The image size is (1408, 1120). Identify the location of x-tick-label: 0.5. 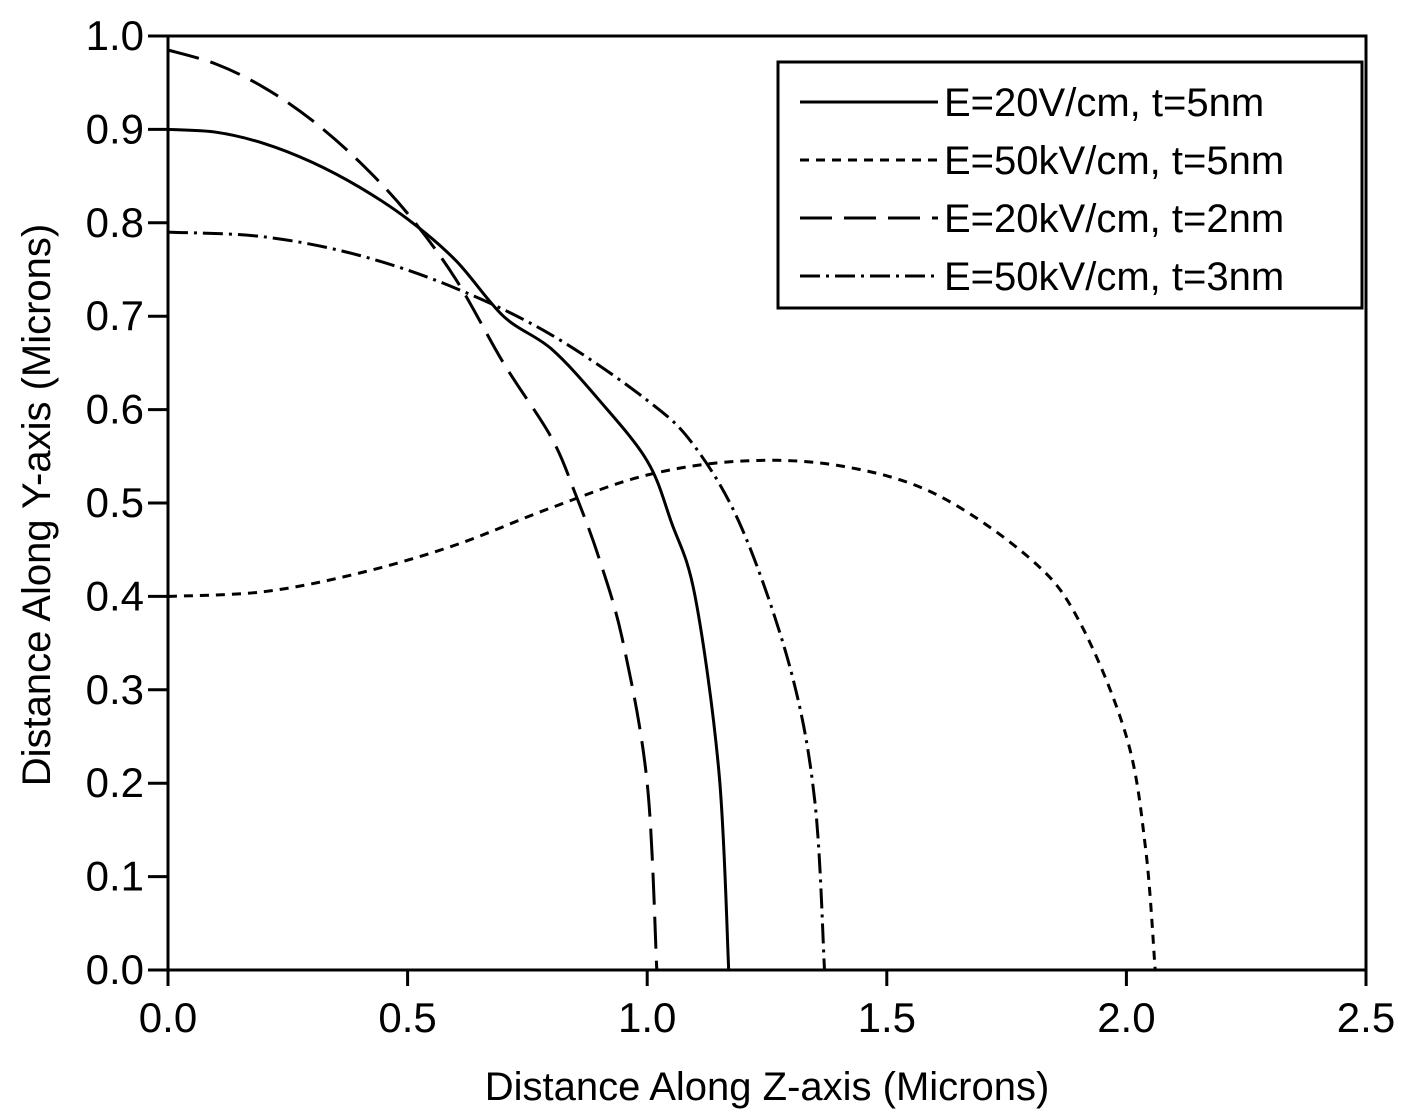
(407, 1017).